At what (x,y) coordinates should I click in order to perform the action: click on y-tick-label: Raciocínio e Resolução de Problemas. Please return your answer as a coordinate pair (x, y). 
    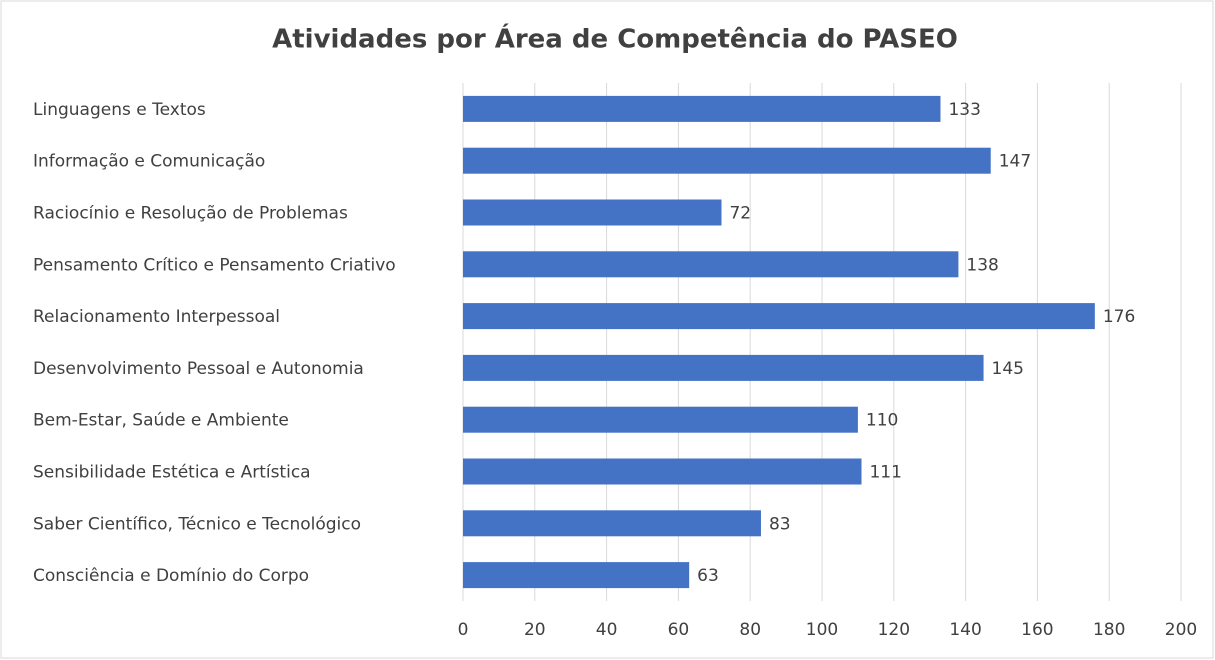
    Looking at the image, I should click on (190, 214).